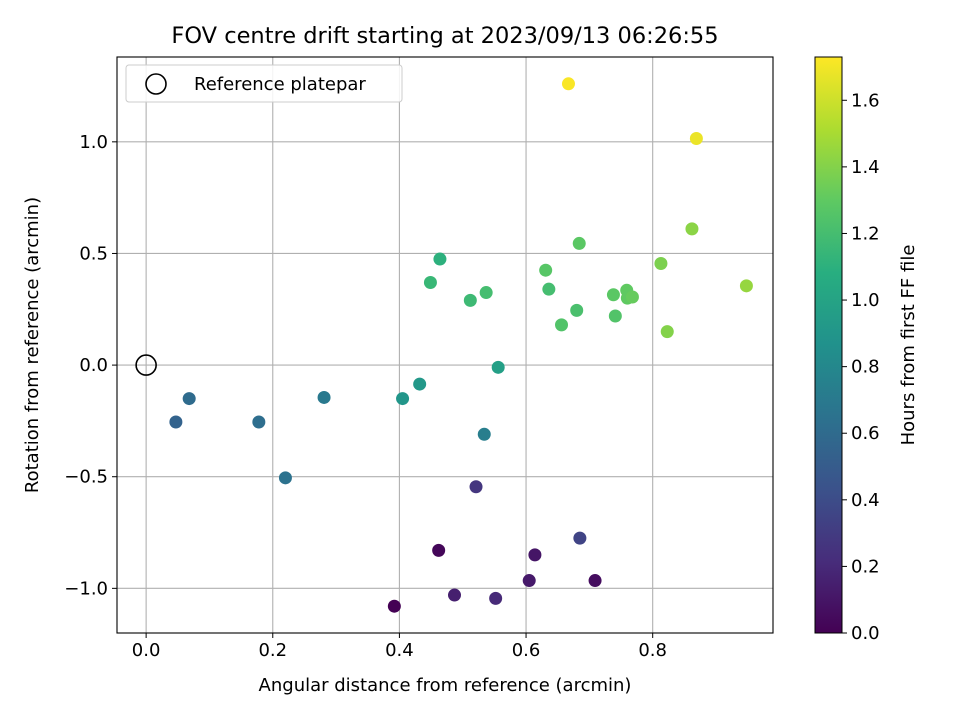  I want to click on y-tick-label: −0.5, so click(86, 477).